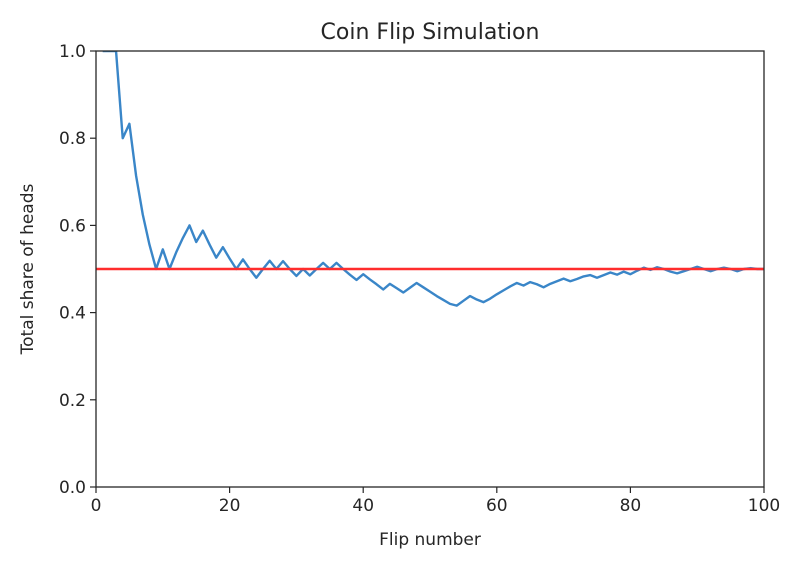  Describe the element at coordinates (72, 401) in the screenshot. I see `y-tick-label: 0.2` at that location.